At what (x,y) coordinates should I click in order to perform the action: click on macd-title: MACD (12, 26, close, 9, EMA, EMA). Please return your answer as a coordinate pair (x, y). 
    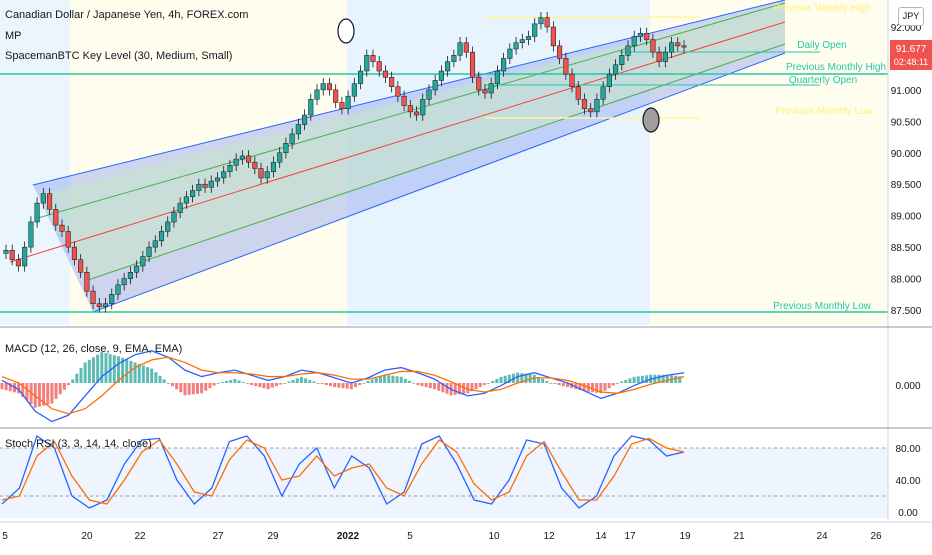
    Looking at the image, I should click on (94, 349).